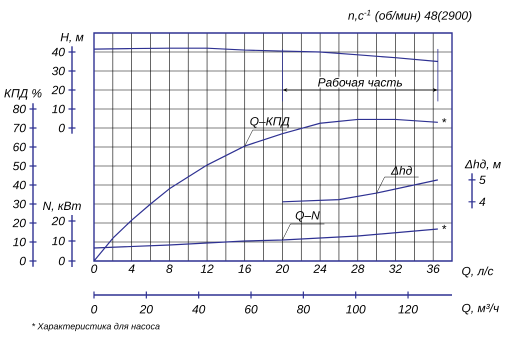  I want to click on x-axis-title: Q, л/с, so click(478, 272).